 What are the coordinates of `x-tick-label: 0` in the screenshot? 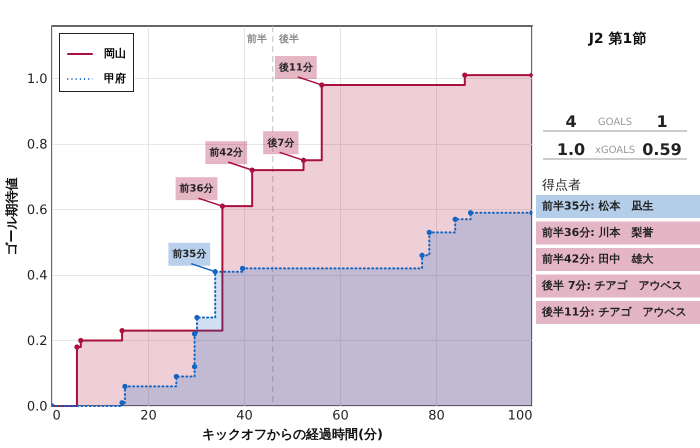 It's located at (56, 416).